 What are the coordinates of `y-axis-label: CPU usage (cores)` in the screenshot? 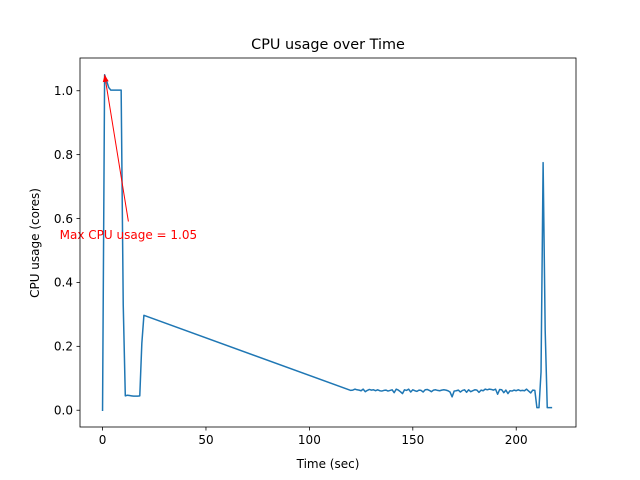 It's located at (35, 243).